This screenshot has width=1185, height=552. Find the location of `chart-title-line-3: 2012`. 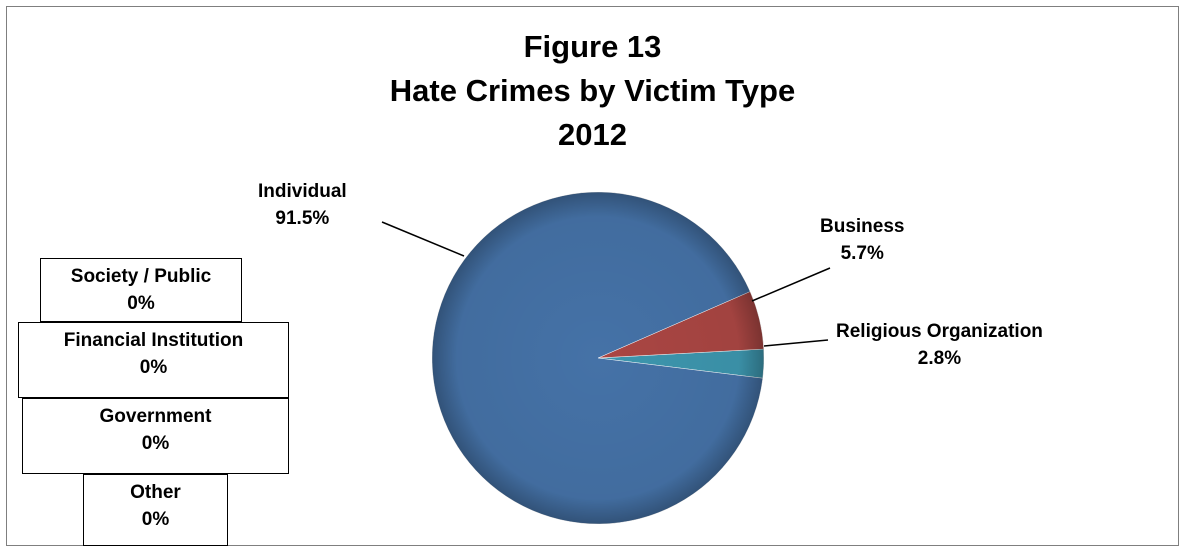

chart-title-line-3: 2012 is located at coordinates (592, 134).